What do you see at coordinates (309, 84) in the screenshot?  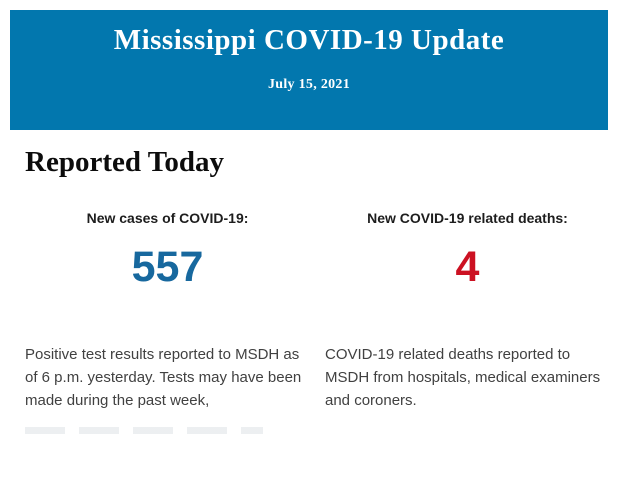 I see `report-date: July 15, 2021` at bounding box center [309, 84].